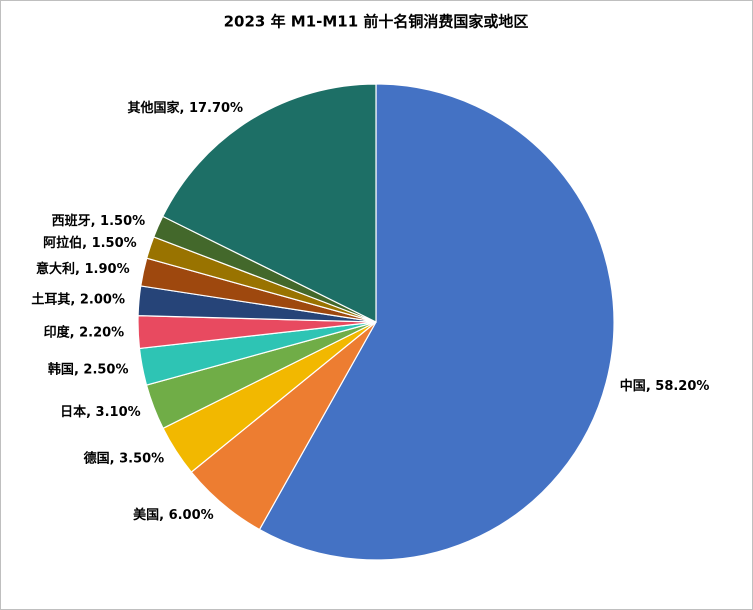 The height and width of the screenshot is (610, 753). Describe the element at coordinates (269, 203) in the screenshot. I see `pie-slice` at that location.